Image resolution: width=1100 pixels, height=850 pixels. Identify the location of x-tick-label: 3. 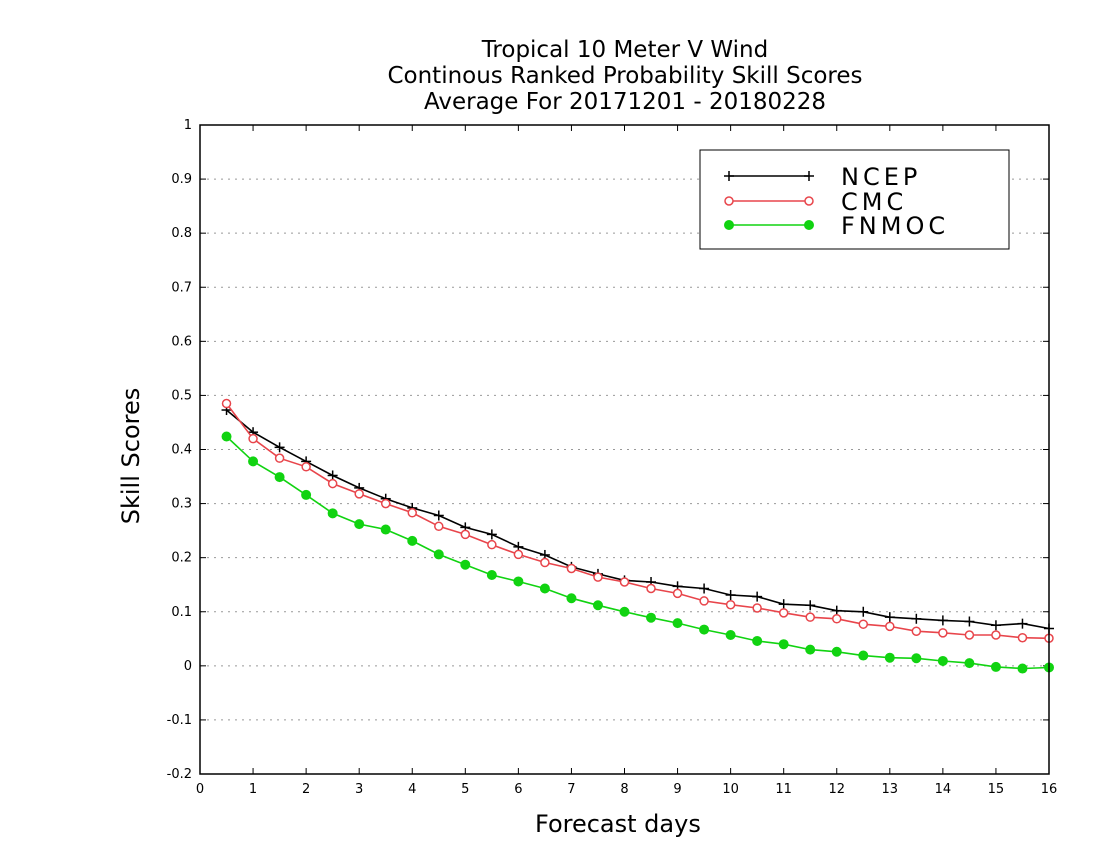
(359, 789).